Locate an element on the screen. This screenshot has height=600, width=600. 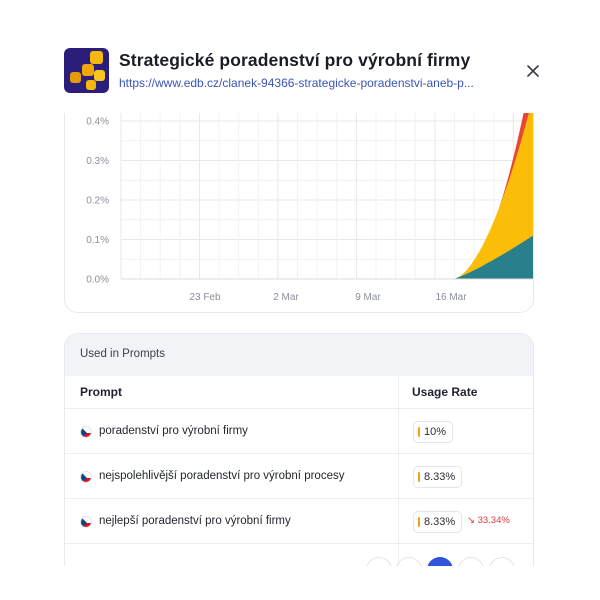
prompt-text: poradenství pro výrobní firmy is located at coordinates (173, 431).